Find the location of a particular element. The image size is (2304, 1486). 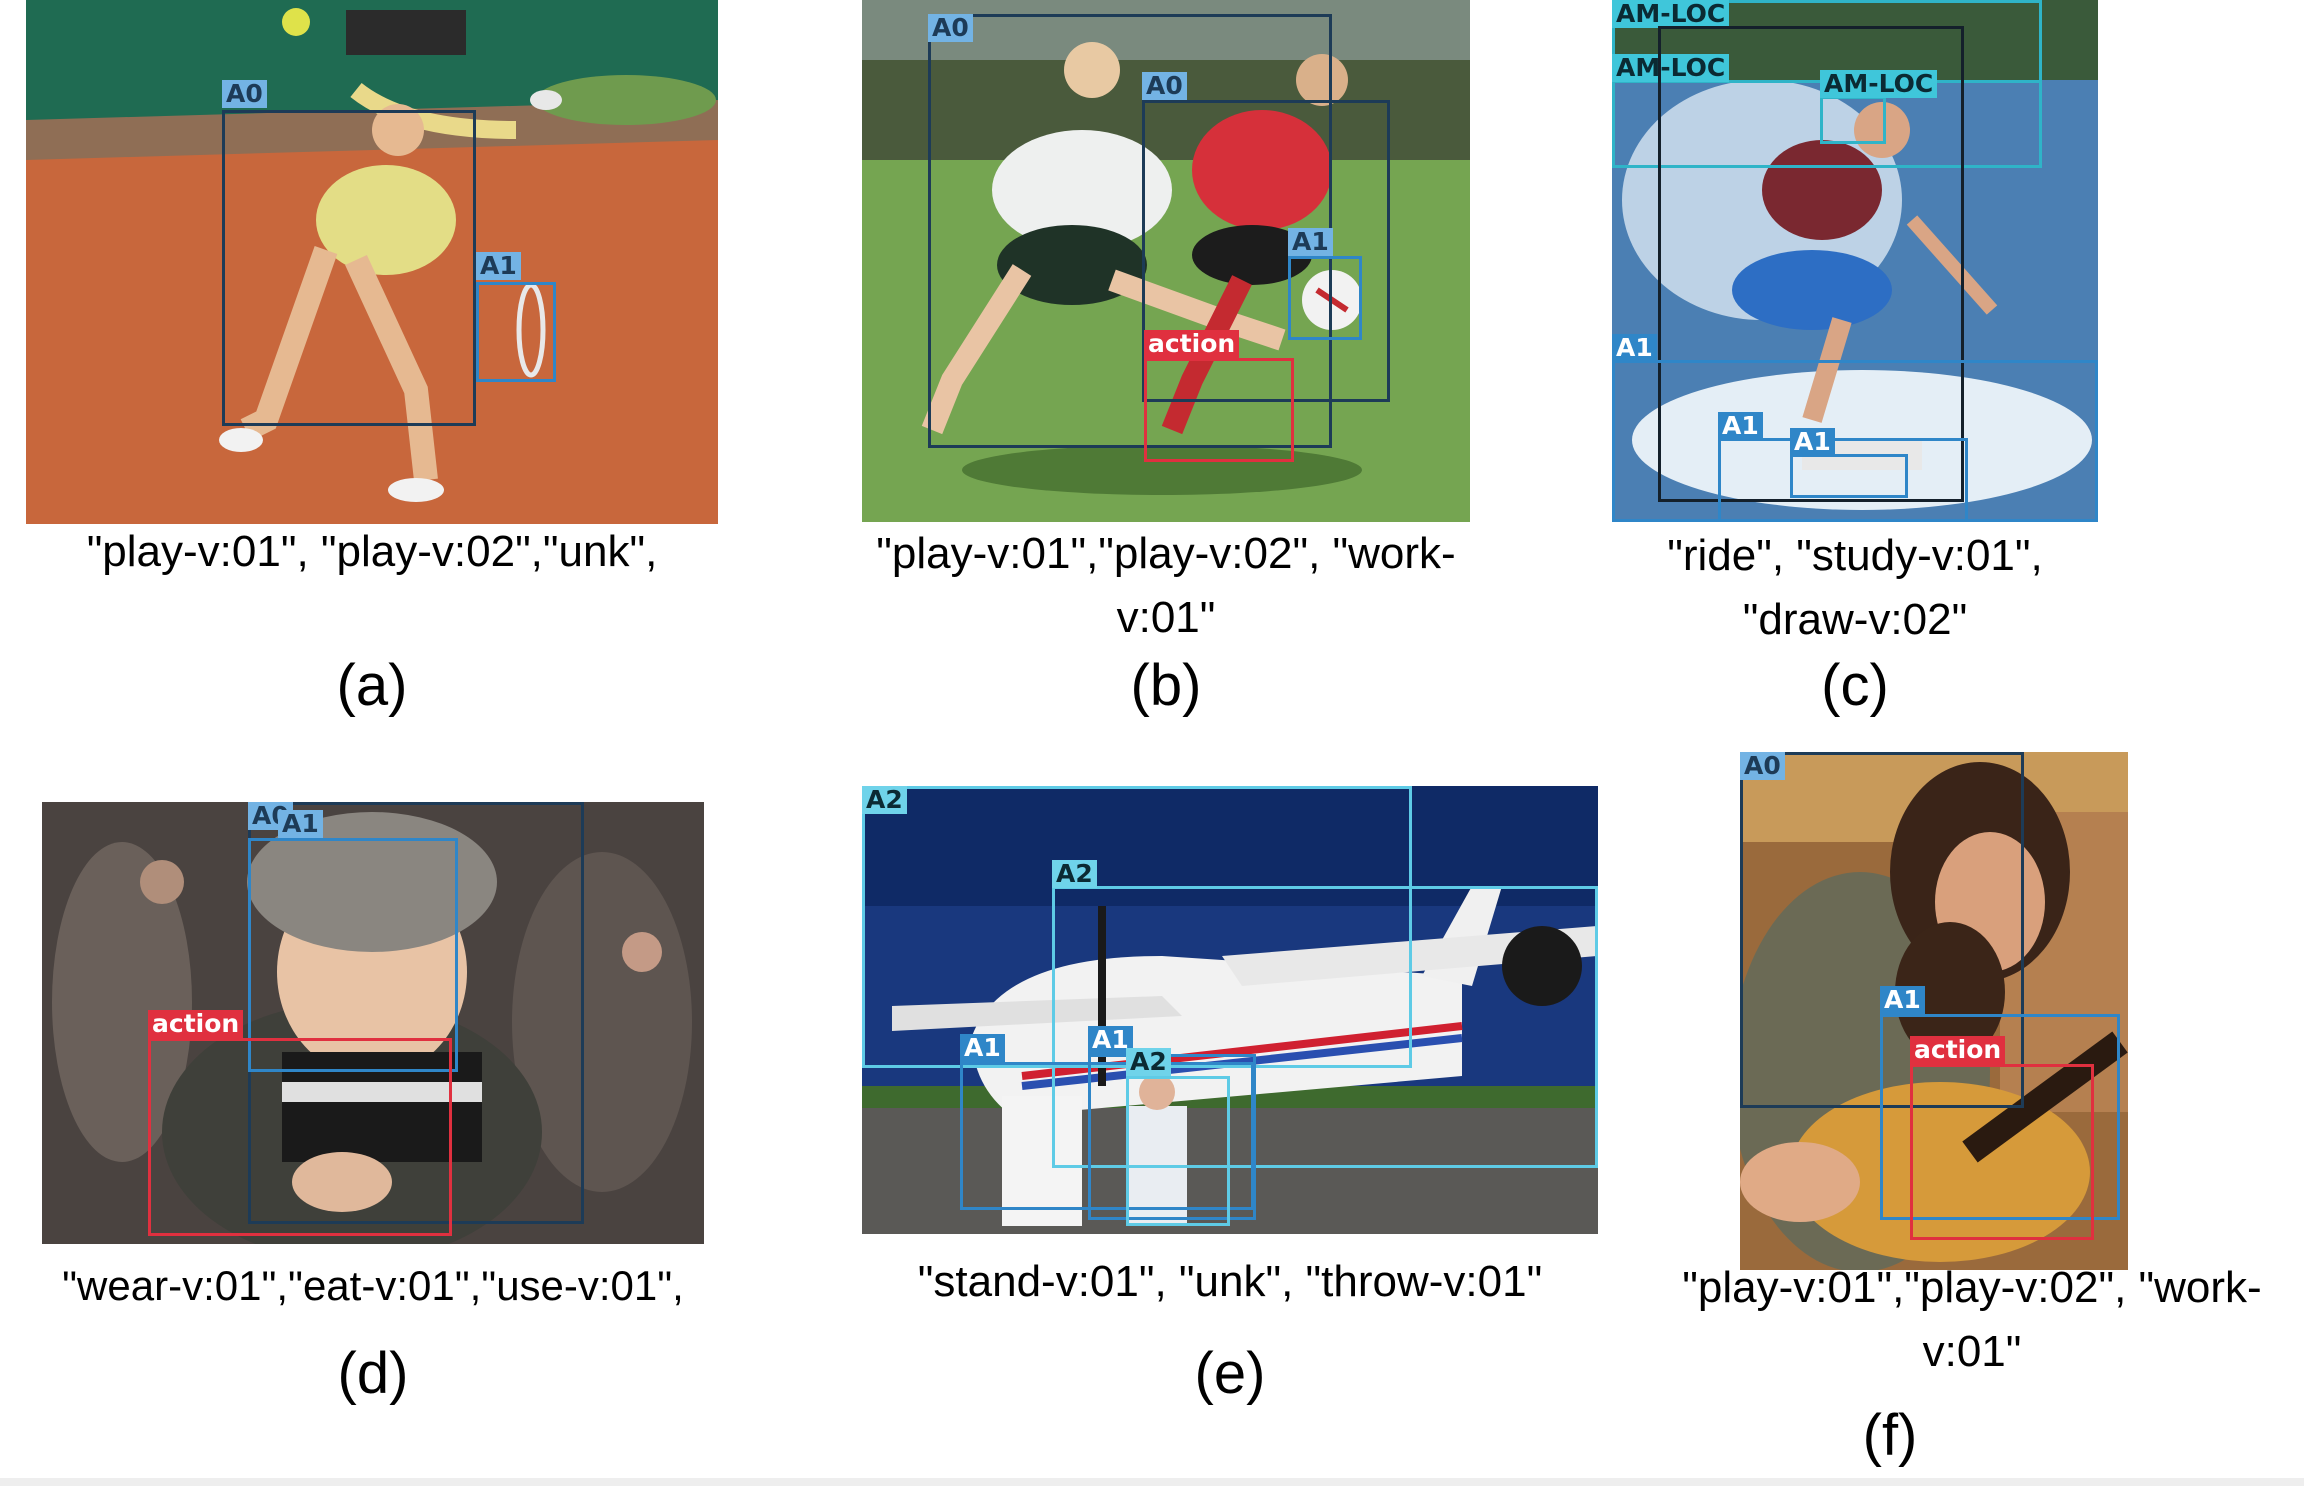

photo-tennis: A0 A1 is located at coordinates (372, 262).